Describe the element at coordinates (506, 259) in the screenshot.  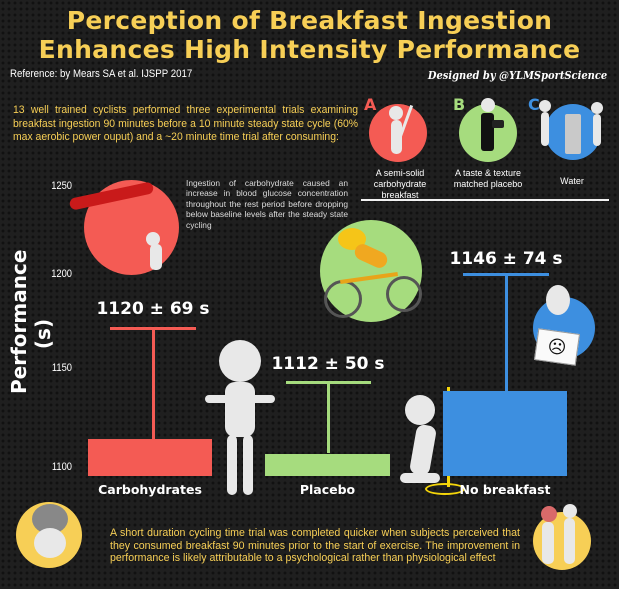
I see `no-breakfast-value-label: 1146 ± 74 s` at that location.